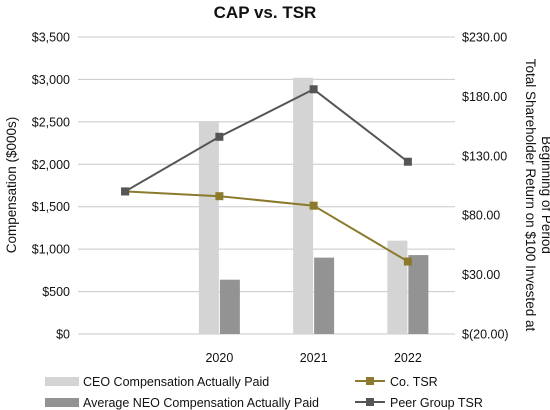 This screenshot has width=550, height=410. What do you see at coordinates (267, 226) in the screenshot?
I see `line-co-tsr` at bounding box center [267, 226].